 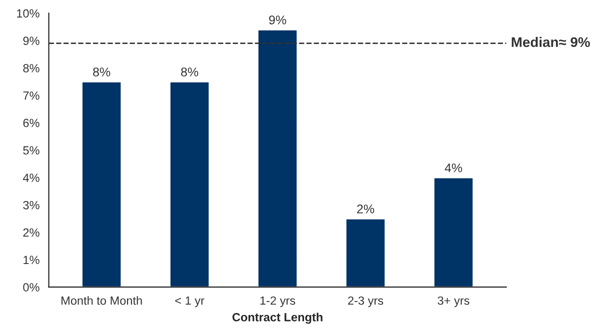 I want to click on y-tick-label: 2%, so click(x=31, y=232).